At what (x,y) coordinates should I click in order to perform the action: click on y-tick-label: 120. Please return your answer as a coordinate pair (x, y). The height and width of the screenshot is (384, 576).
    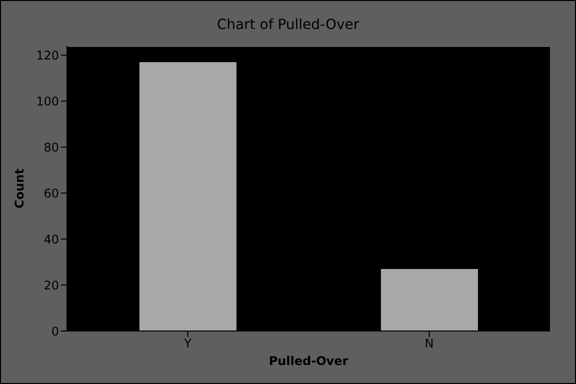
    Looking at the image, I should click on (47, 55).